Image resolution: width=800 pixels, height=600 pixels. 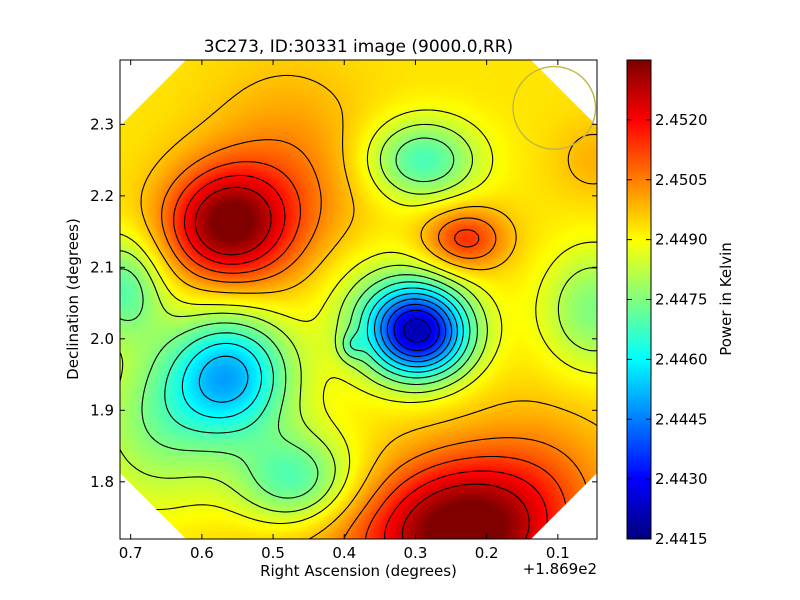 What do you see at coordinates (558, 553) in the screenshot?
I see `x-tick-label: 0.1` at bounding box center [558, 553].